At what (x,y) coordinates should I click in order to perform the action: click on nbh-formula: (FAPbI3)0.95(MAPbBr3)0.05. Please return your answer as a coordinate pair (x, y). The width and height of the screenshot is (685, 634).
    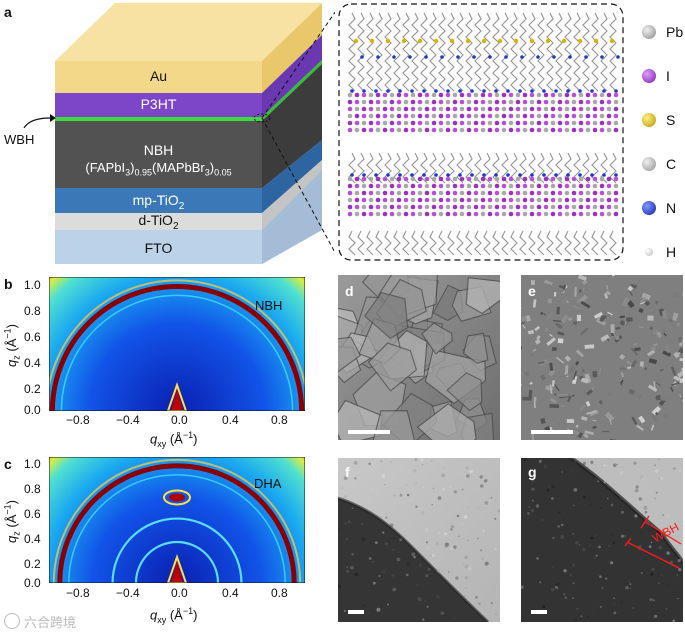
    Looking at the image, I should click on (158, 169).